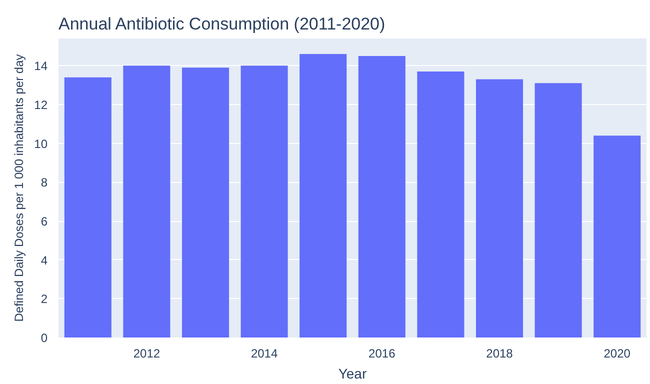  Describe the element at coordinates (41, 66) in the screenshot. I see `y-tick-label: 14` at that location.